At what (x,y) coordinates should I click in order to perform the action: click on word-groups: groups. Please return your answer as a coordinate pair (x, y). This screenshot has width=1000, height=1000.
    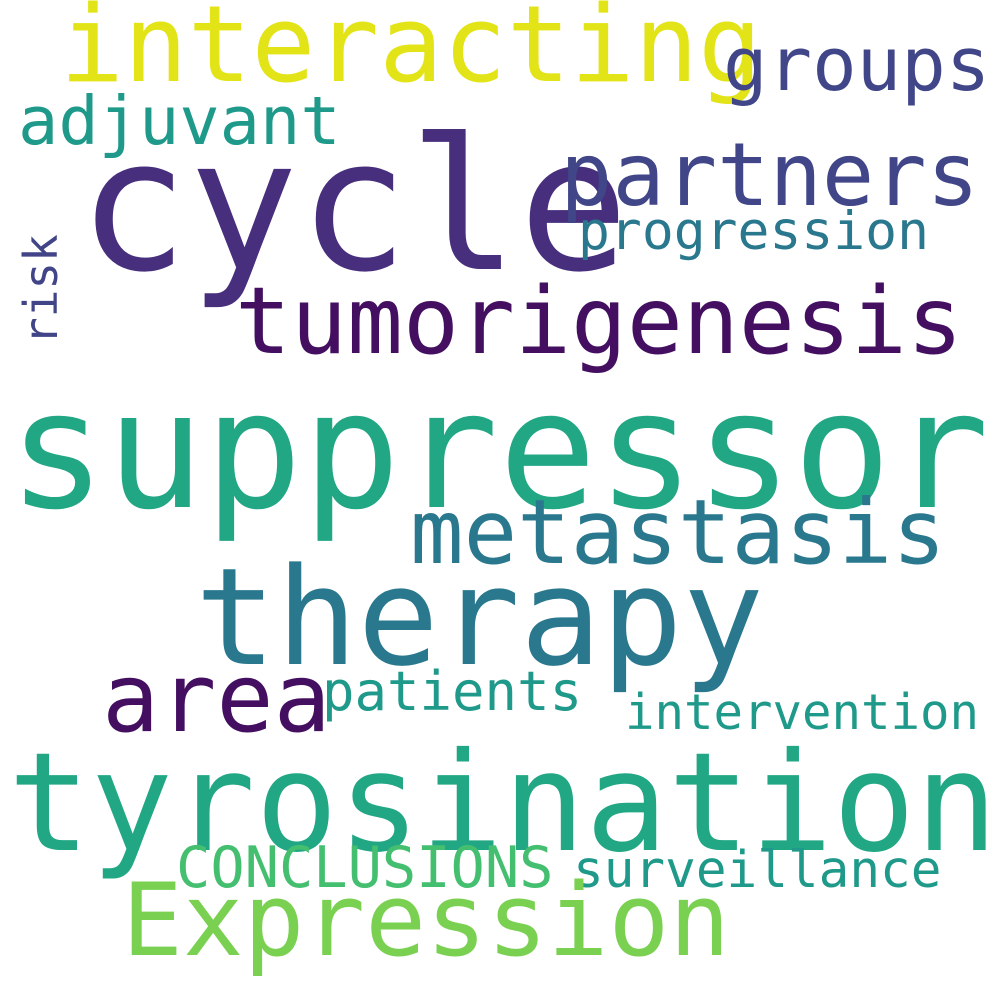
    Looking at the image, I should click on (857, 65).